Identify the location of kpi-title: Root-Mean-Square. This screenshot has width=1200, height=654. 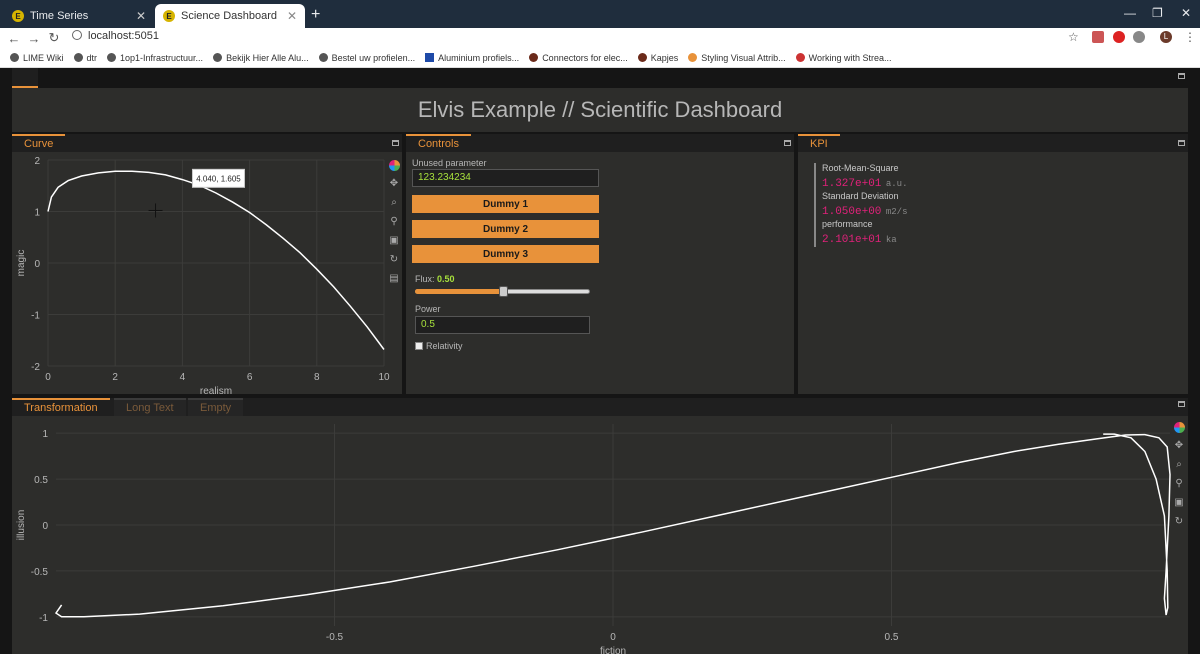
(860, 168).